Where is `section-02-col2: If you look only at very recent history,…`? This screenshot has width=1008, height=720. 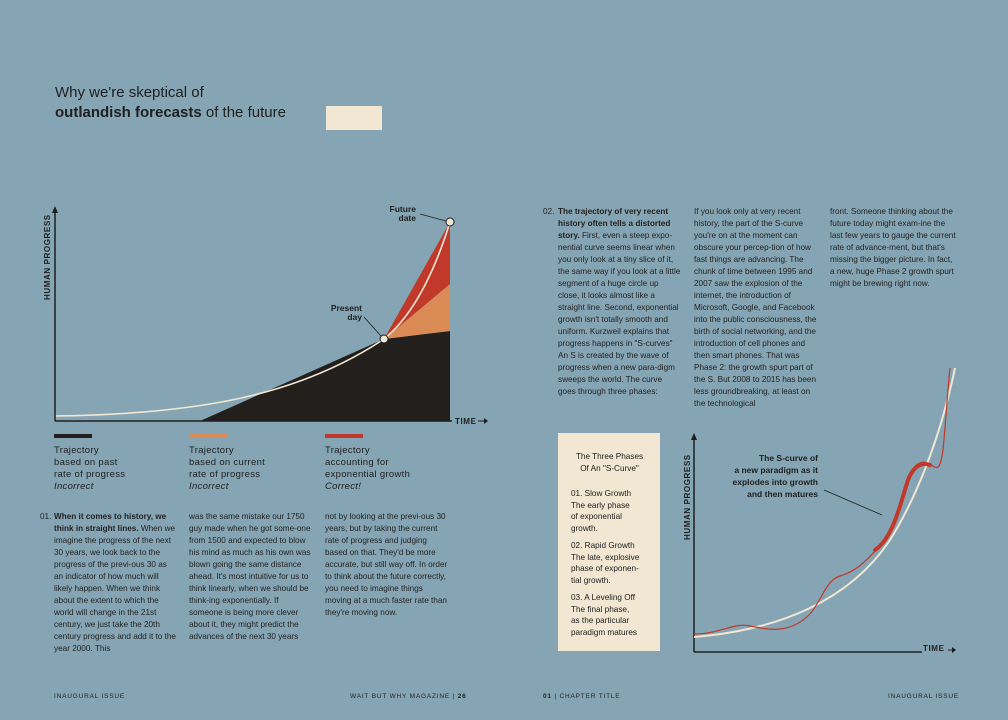 section-02-col2: If you look only at very recent history,… is located at coordinates (755, 307).